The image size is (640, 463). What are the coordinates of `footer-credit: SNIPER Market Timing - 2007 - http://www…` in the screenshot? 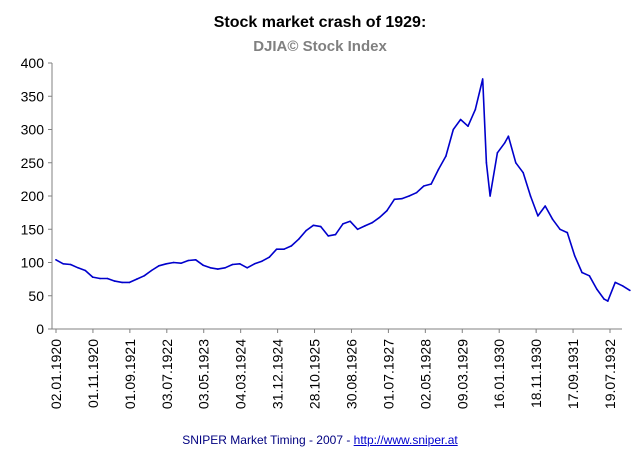 It's located at (320, 440).